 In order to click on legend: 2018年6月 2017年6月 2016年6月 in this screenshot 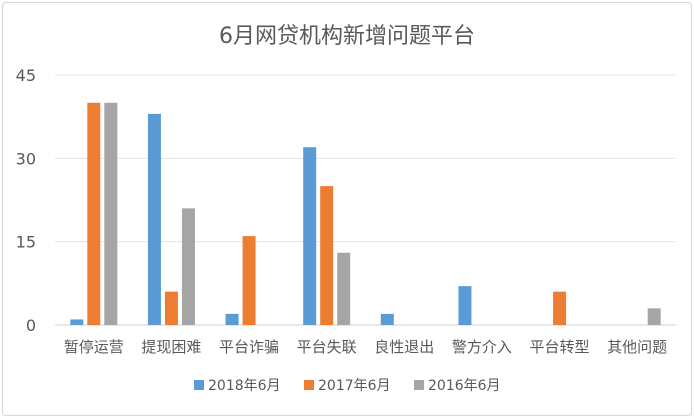, I will do `click(347, 386)`.